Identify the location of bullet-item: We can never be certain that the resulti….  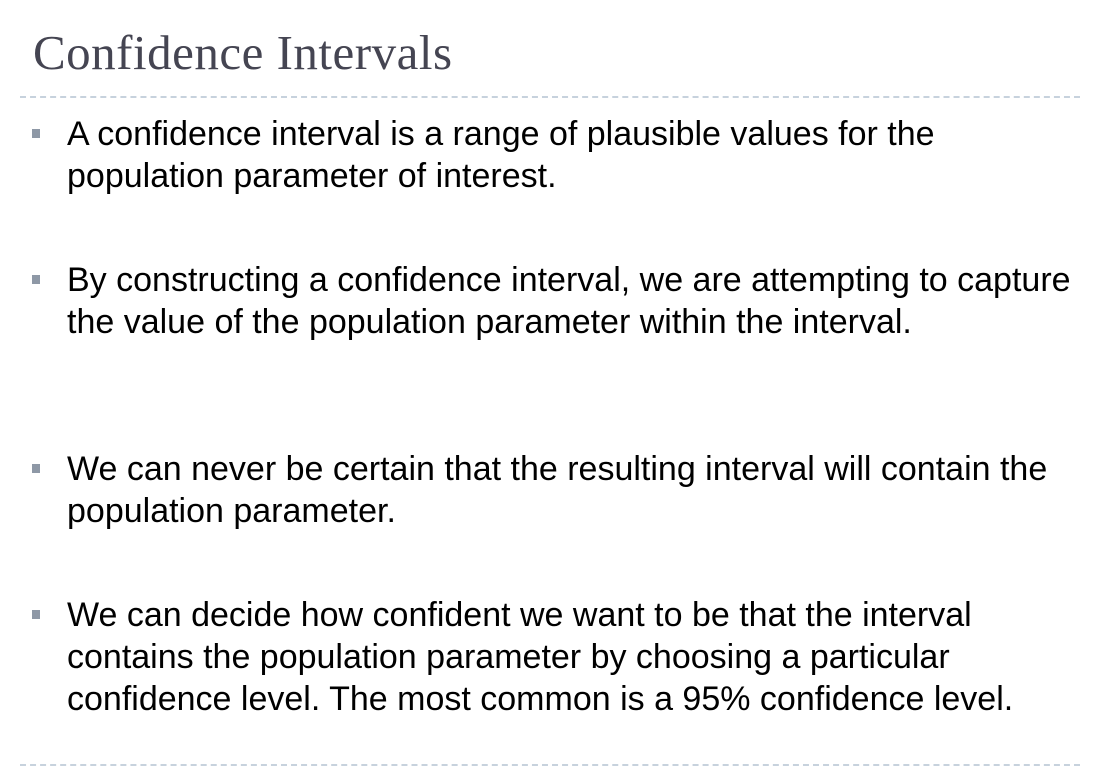
(554, 490).